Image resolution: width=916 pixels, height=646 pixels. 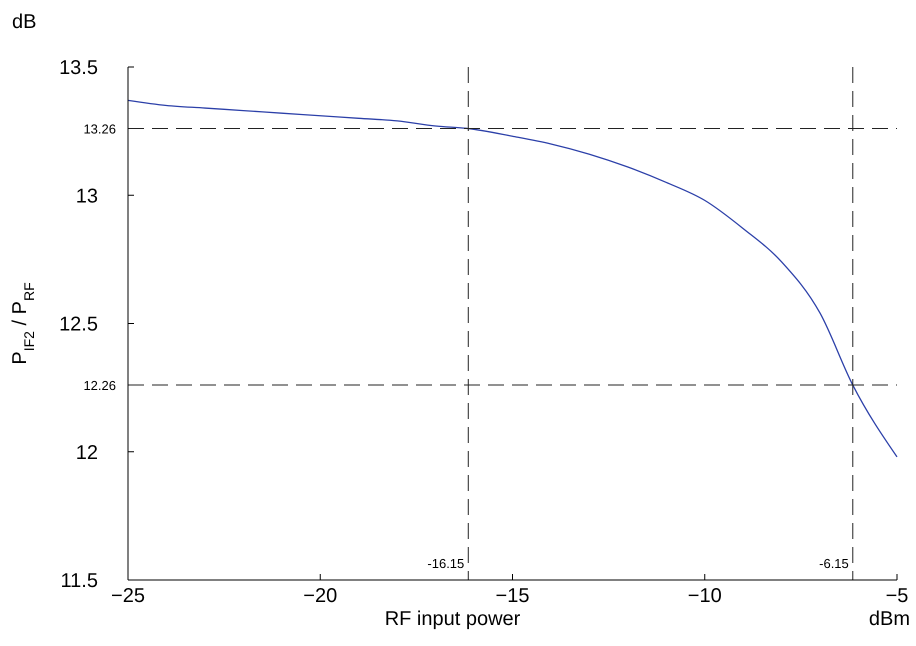 I want to click on x-tick-label: −25, so click(x=128, y=596).